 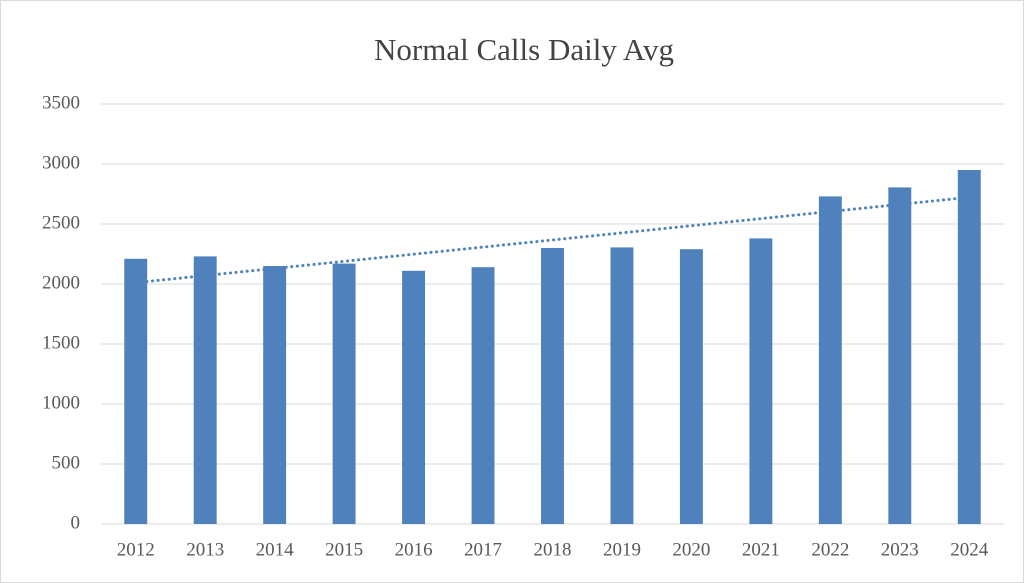 What do you see at coordinates (691, 549) in the screenshot?
I see `x-tick-label: 2020` at bounding box center [691, 549].